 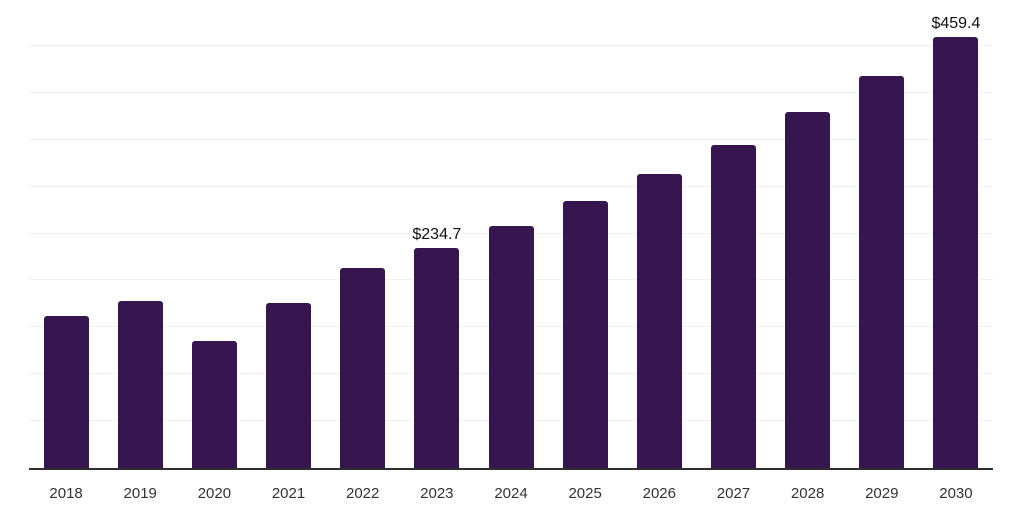 What do you see at coordinates (733, 493) in the screenshot?
I see `x-tick-2027: 2027` at bounding box center [733, 493].